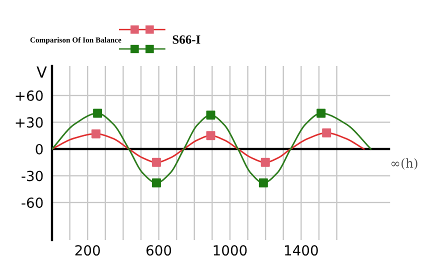 This screenshot has width=428, height=280. Describe the element at coordinates (39, 149) in the screenshot. I see `y-tick-label: 0` at that location.